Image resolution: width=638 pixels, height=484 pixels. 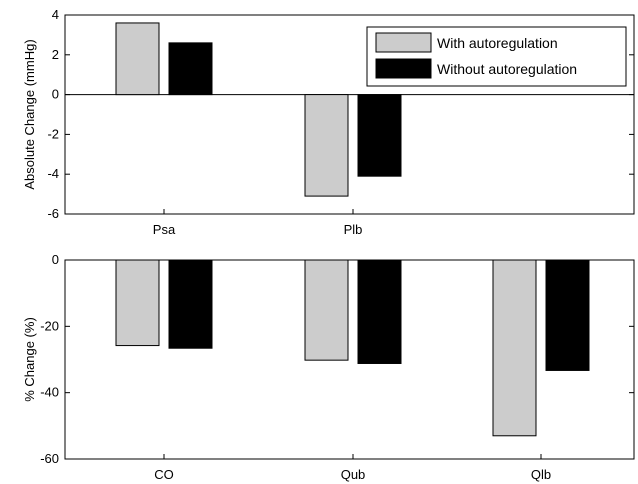 What do you see at coordinates (403, 68) in the screenshot?
I see `legend-swatch-without-autoregulation` at bounding box center [403, 68].